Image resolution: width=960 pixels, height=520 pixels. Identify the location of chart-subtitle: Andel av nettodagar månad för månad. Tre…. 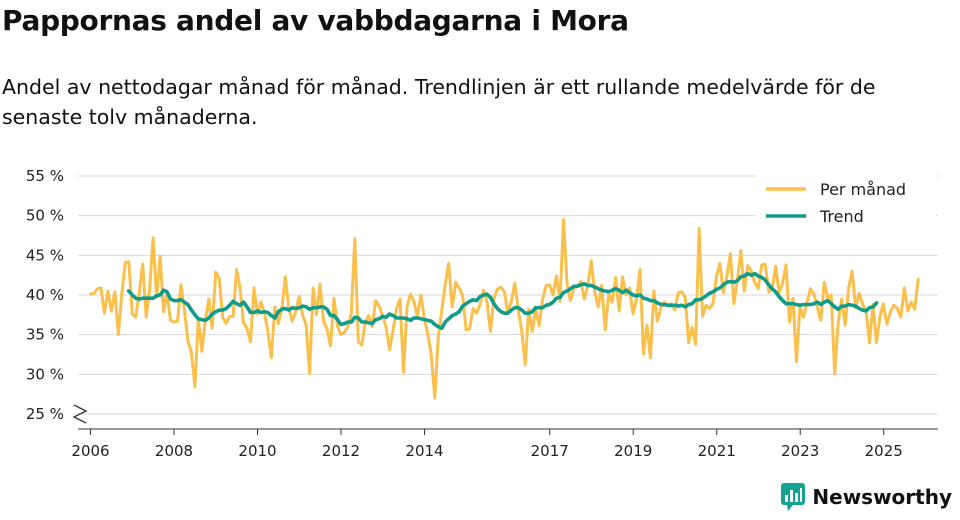
(439, 102).